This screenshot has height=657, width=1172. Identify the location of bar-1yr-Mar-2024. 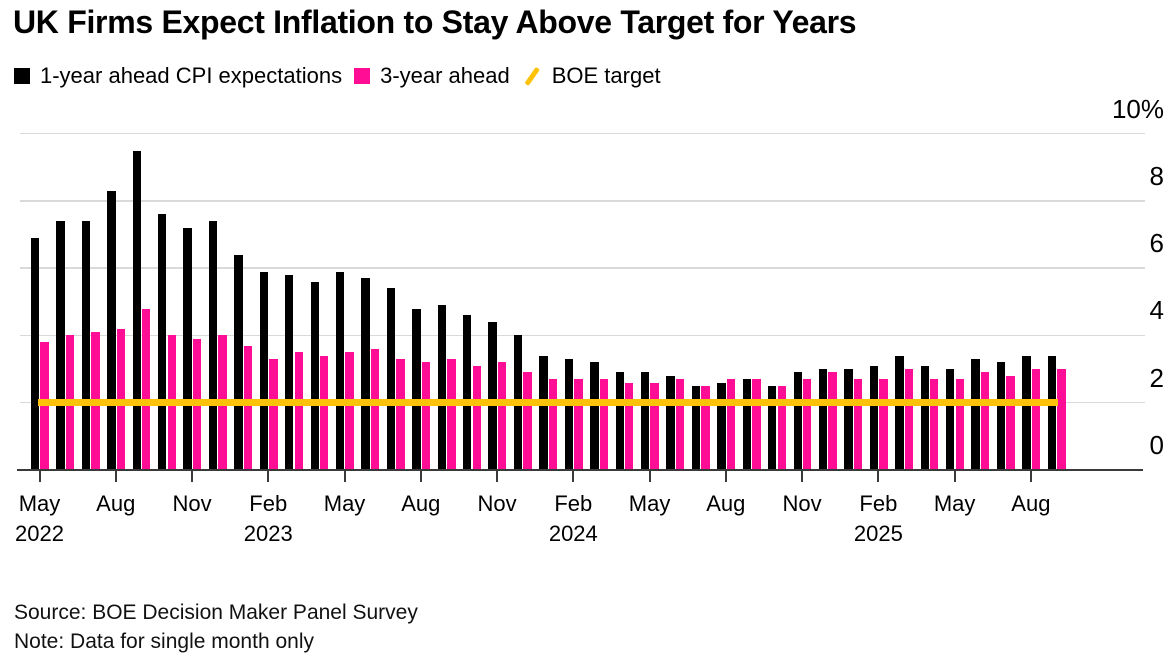
(594, 416).